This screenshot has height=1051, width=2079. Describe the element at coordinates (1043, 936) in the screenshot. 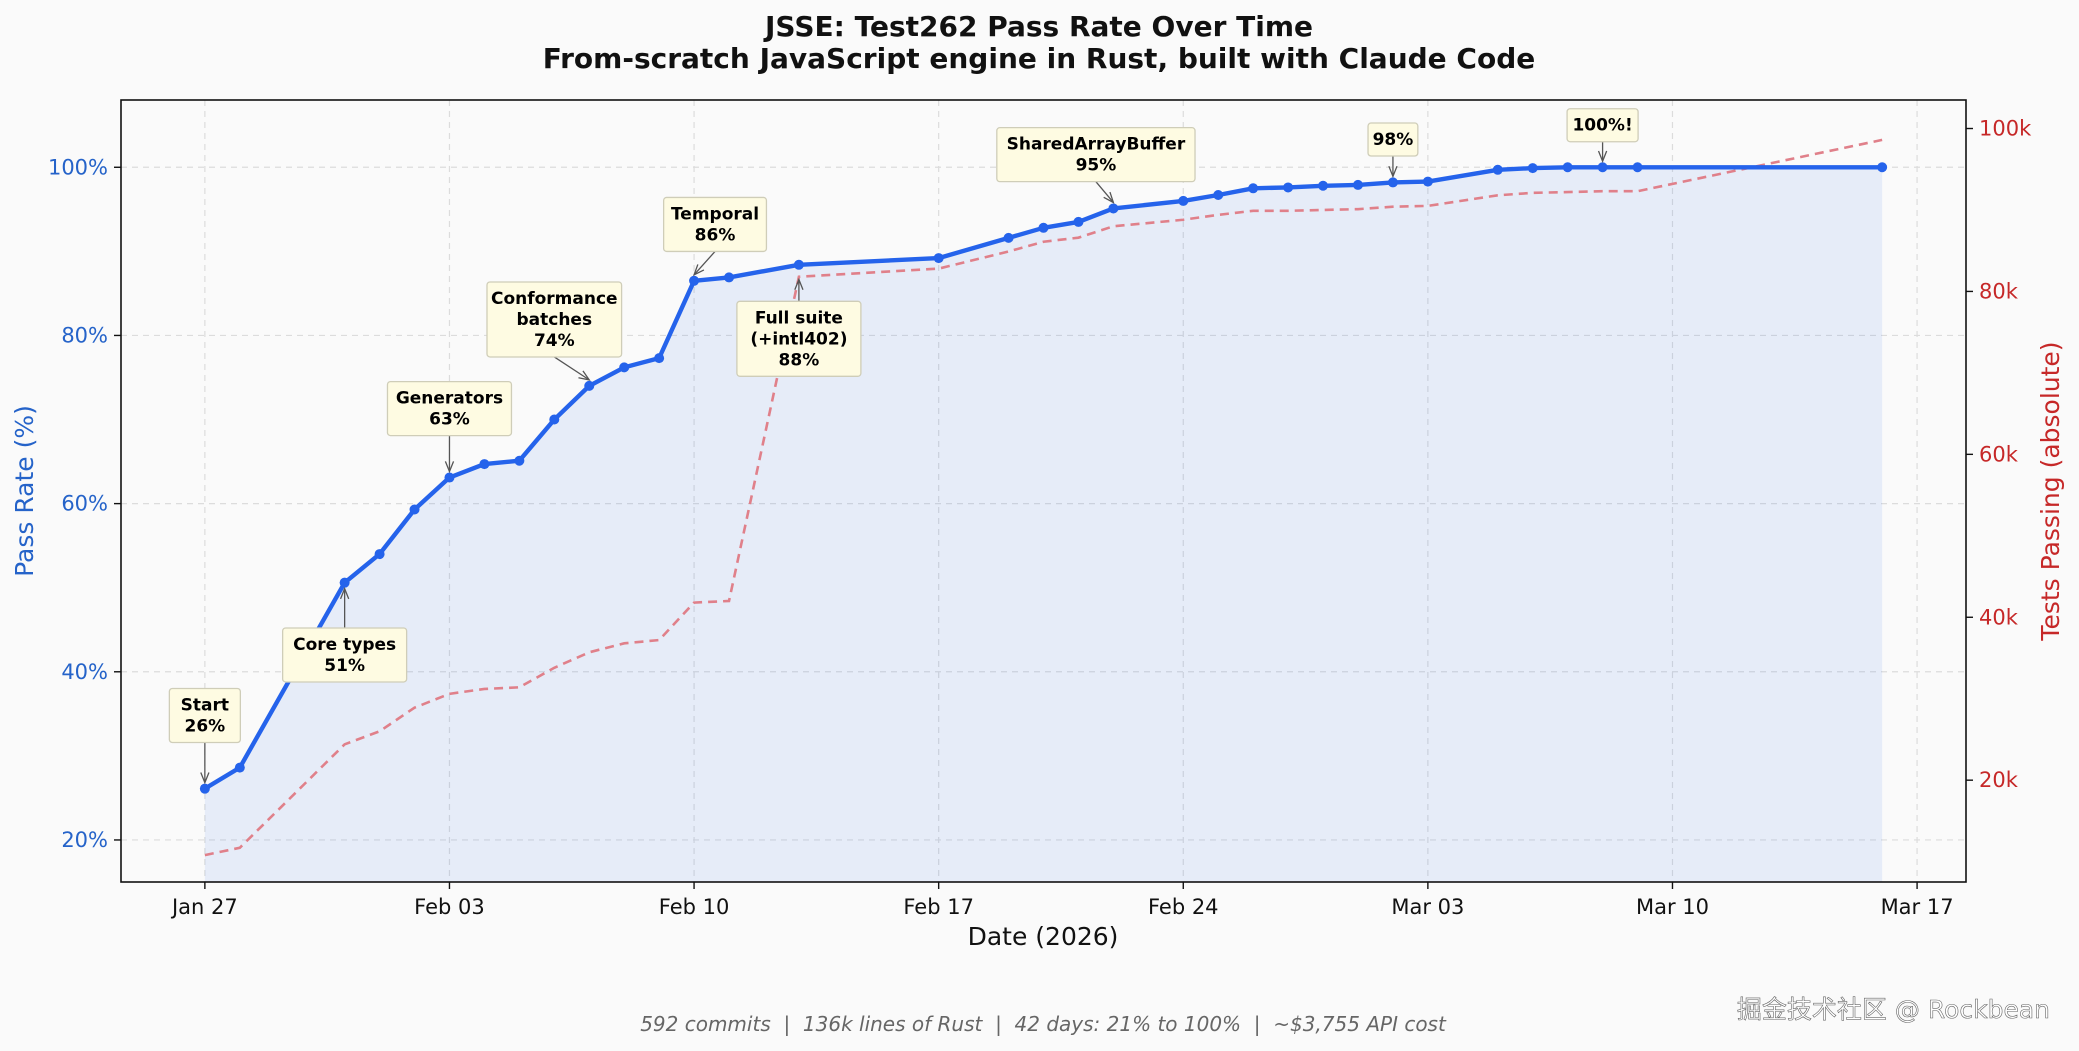

I see `x-axis-label: Date (2026)` at that location.